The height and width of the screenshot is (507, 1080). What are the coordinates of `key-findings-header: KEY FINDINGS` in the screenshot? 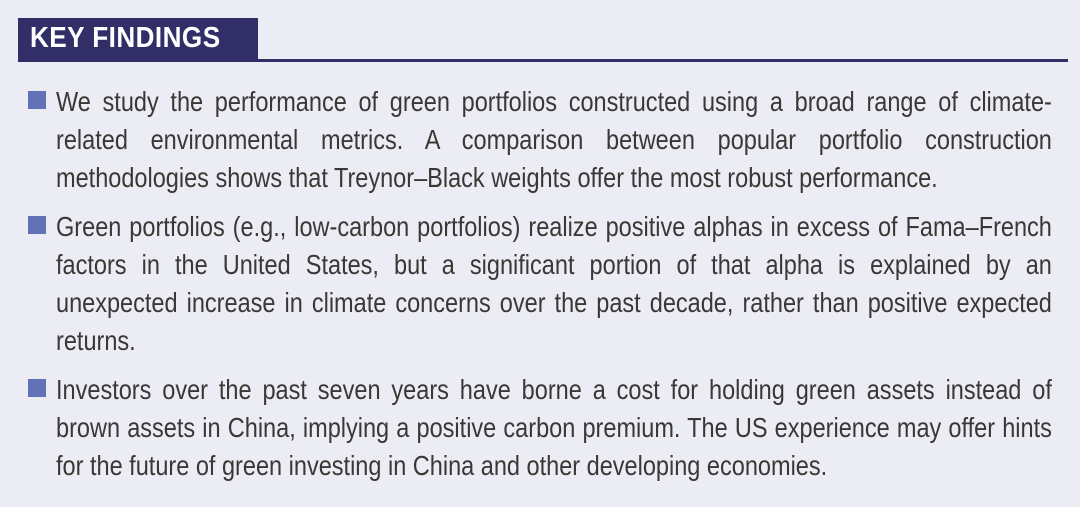 It's located at (543, 40).